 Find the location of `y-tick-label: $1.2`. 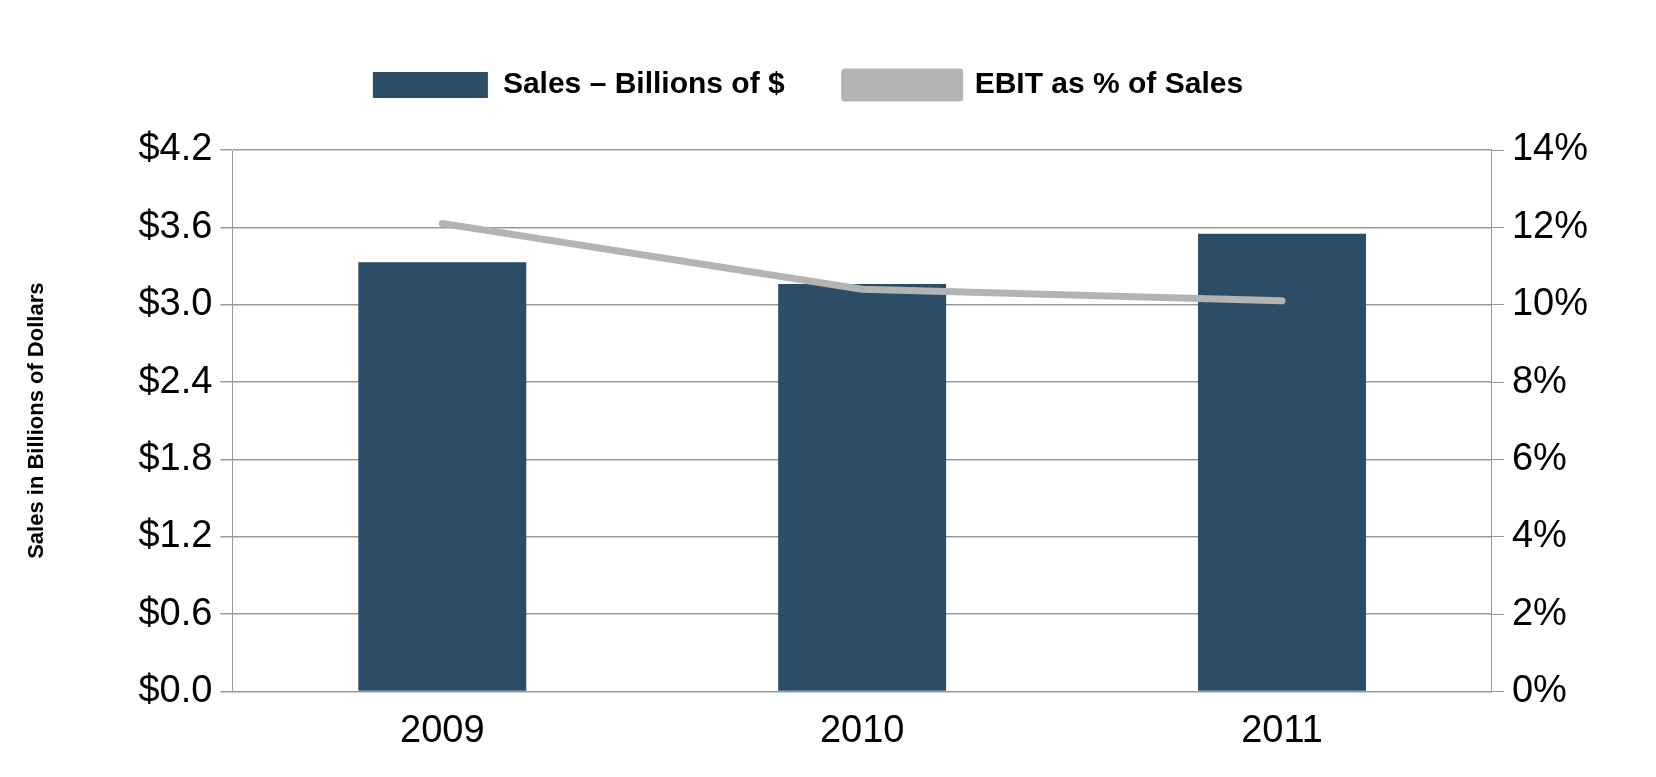

y-tick-label: $1.2 is located at coordinates (175, 534).